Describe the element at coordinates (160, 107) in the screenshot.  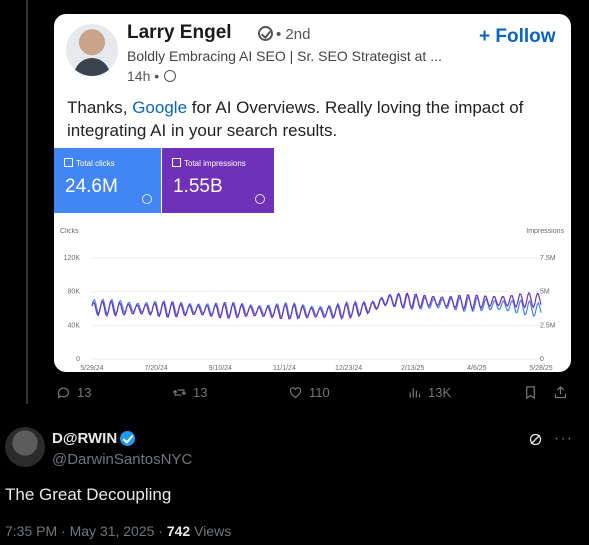
I see `google-link: Google` at that location.